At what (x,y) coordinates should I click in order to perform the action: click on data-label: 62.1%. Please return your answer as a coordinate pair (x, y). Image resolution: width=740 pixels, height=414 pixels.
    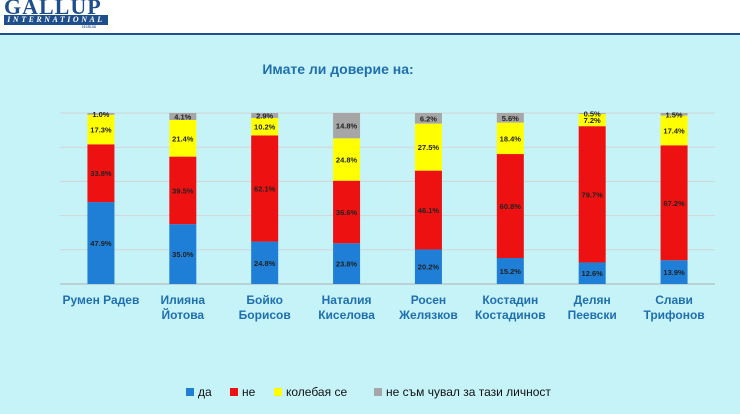
    Looking at the image, I should click on (265, 188).